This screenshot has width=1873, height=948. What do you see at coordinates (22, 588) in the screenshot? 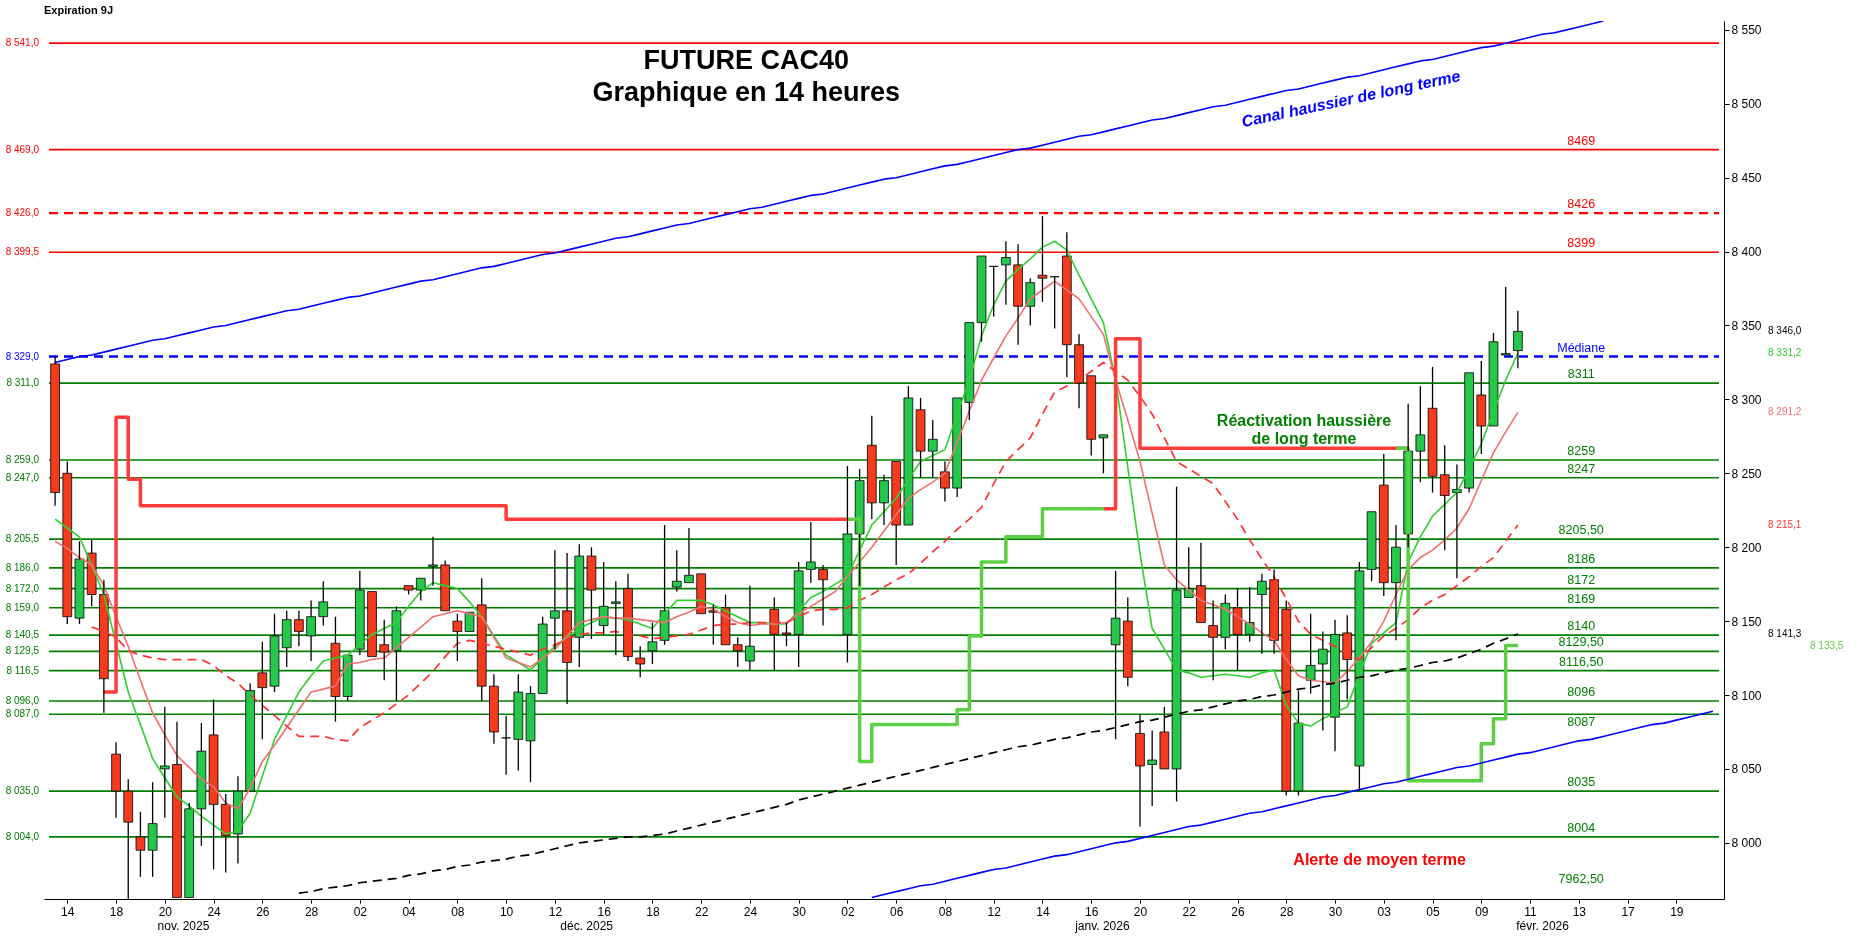
I see `ref-line-label: 8 172,0` at bounding box center [22, 588].